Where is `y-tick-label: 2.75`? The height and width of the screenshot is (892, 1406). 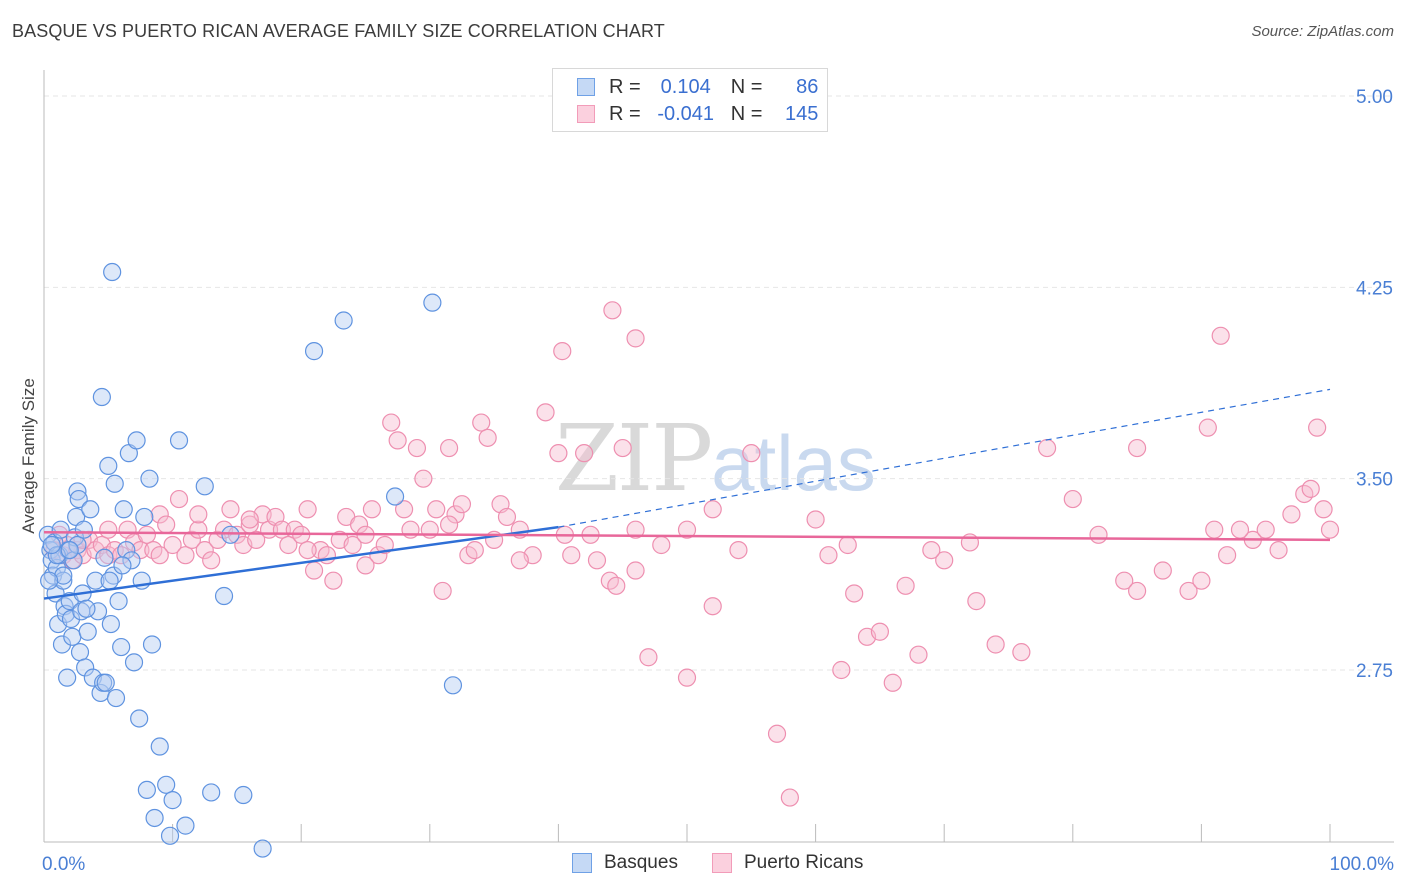 y-tick-label: 2.75 is located at coordinates (1374, 671).